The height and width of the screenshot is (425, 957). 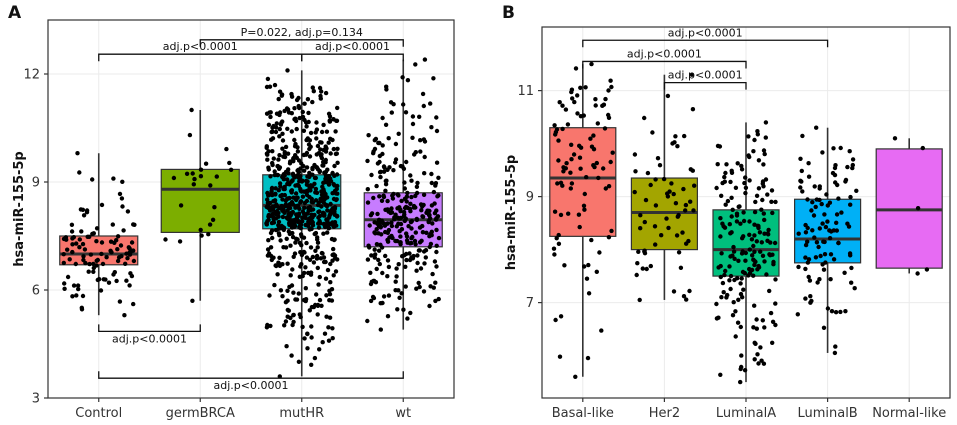 What do you see at coordinates (149, 334) in the screenshot?
I see `comparison-bracket: adj.p<0.0001` at bounding box center [149, 334].